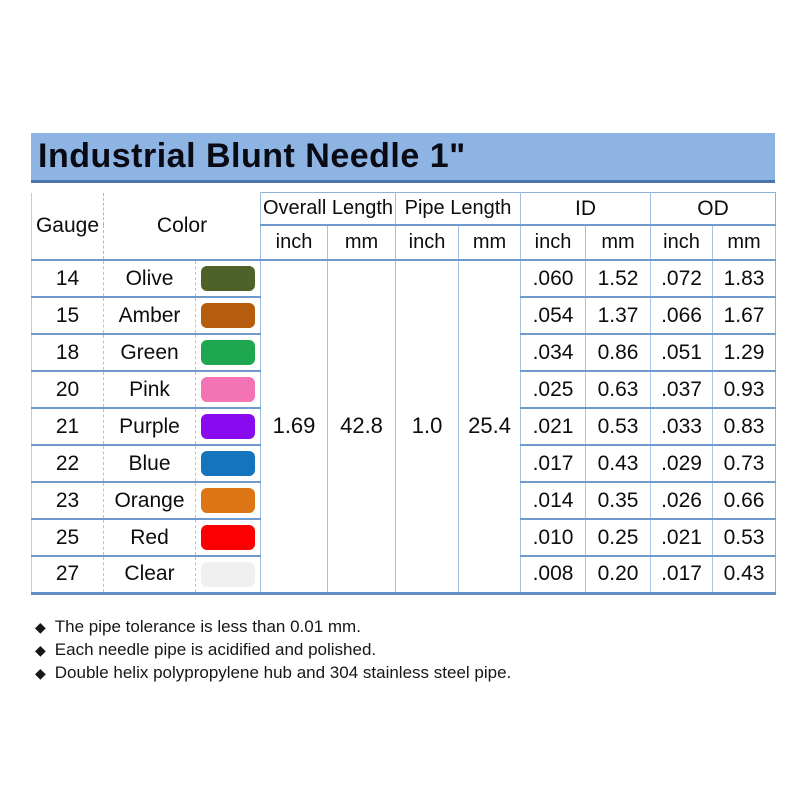 Image resolution: width=800 pixels, height=800 pixels. What do you see at coordinates (149, 500) in the screenshot?
I see `color-name-cell: Orange` at bounding box center [149, 500].